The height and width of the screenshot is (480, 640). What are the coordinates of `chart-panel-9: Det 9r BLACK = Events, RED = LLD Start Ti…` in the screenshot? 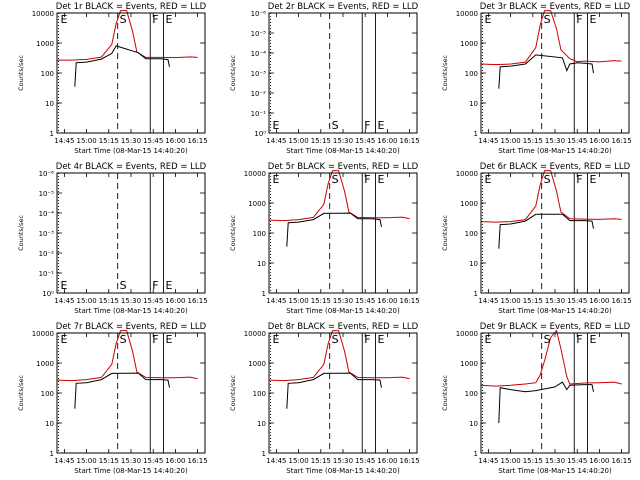 It's located at (536, 398).